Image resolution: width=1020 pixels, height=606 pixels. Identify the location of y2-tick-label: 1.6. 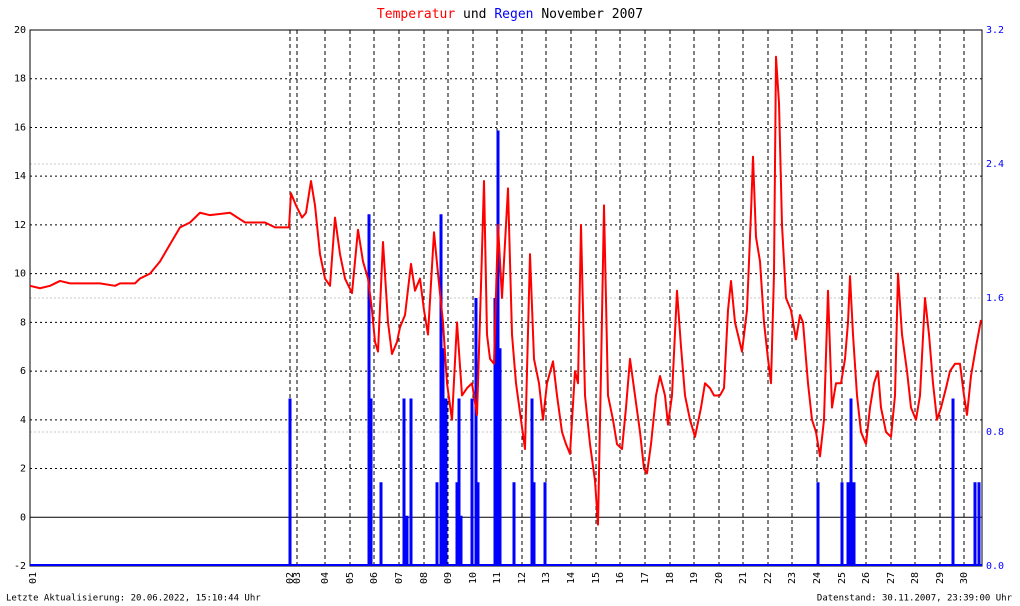
(995, 298).